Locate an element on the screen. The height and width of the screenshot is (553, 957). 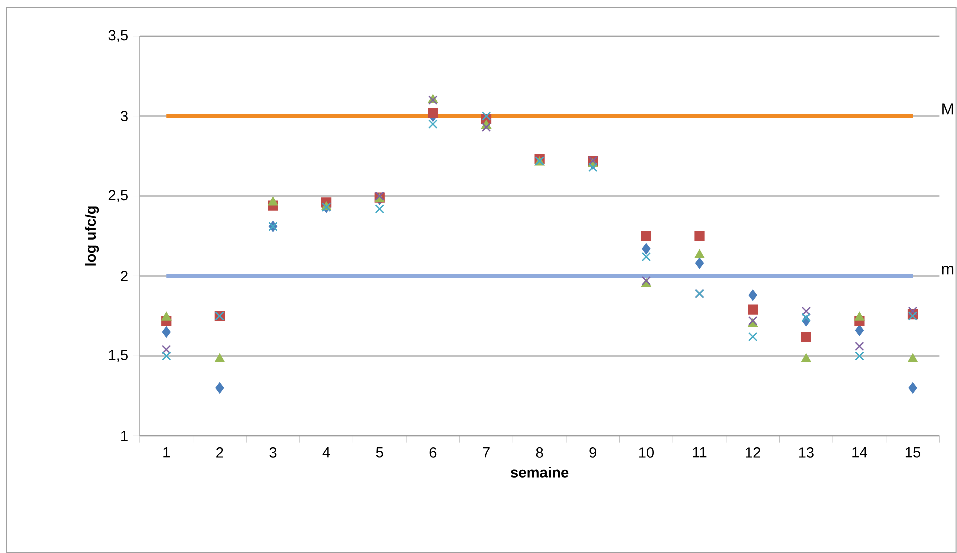
ref-line-label: M is located at coordinates (948, 109).